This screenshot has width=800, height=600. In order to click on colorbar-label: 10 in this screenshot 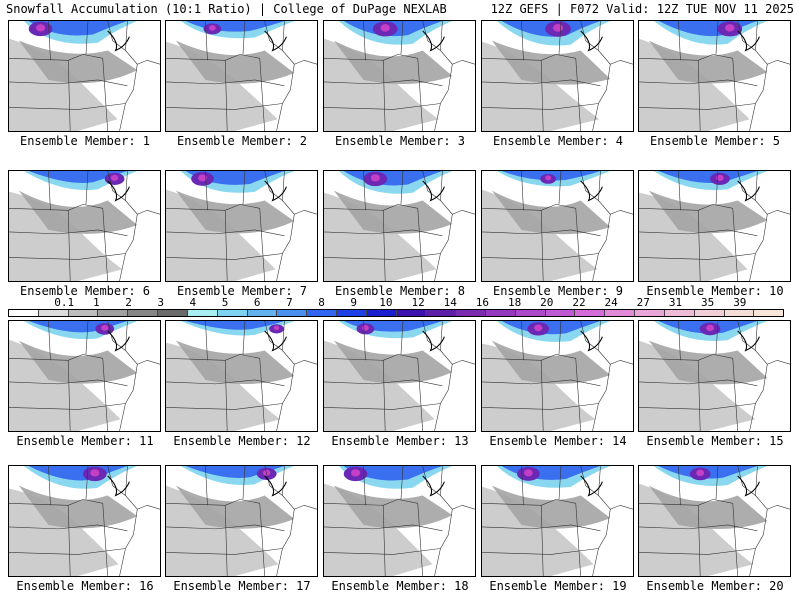, I will do `click(386, 302)`.